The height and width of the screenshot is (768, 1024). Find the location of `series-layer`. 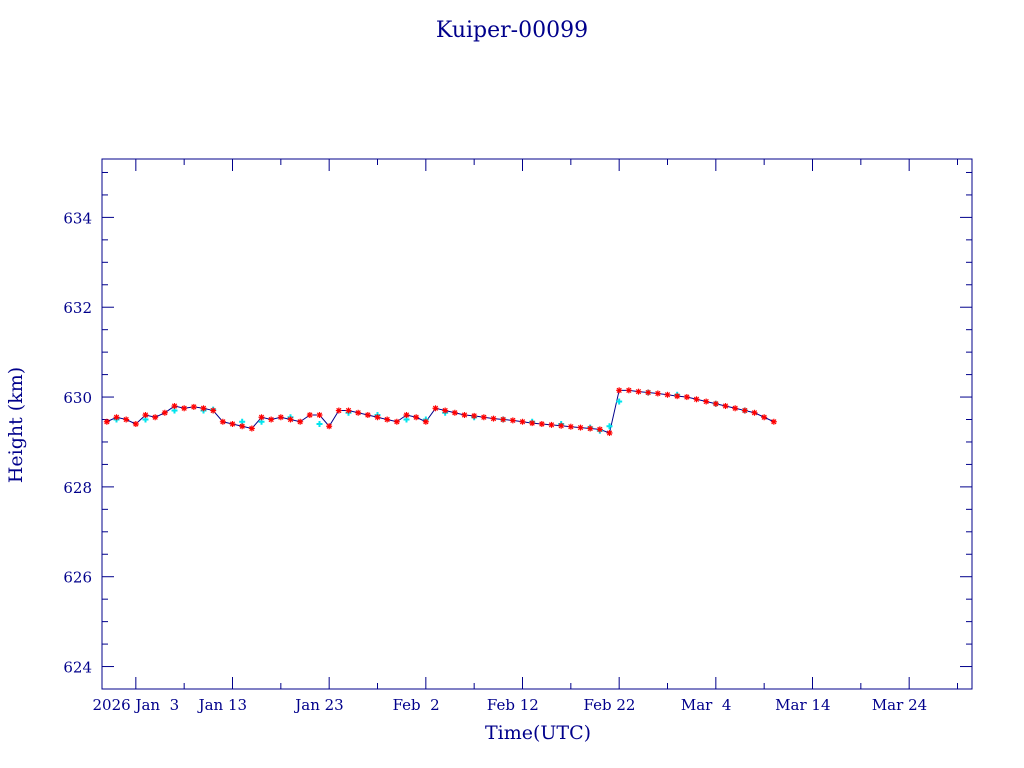

series-layer is located at coordinates (440, 411).